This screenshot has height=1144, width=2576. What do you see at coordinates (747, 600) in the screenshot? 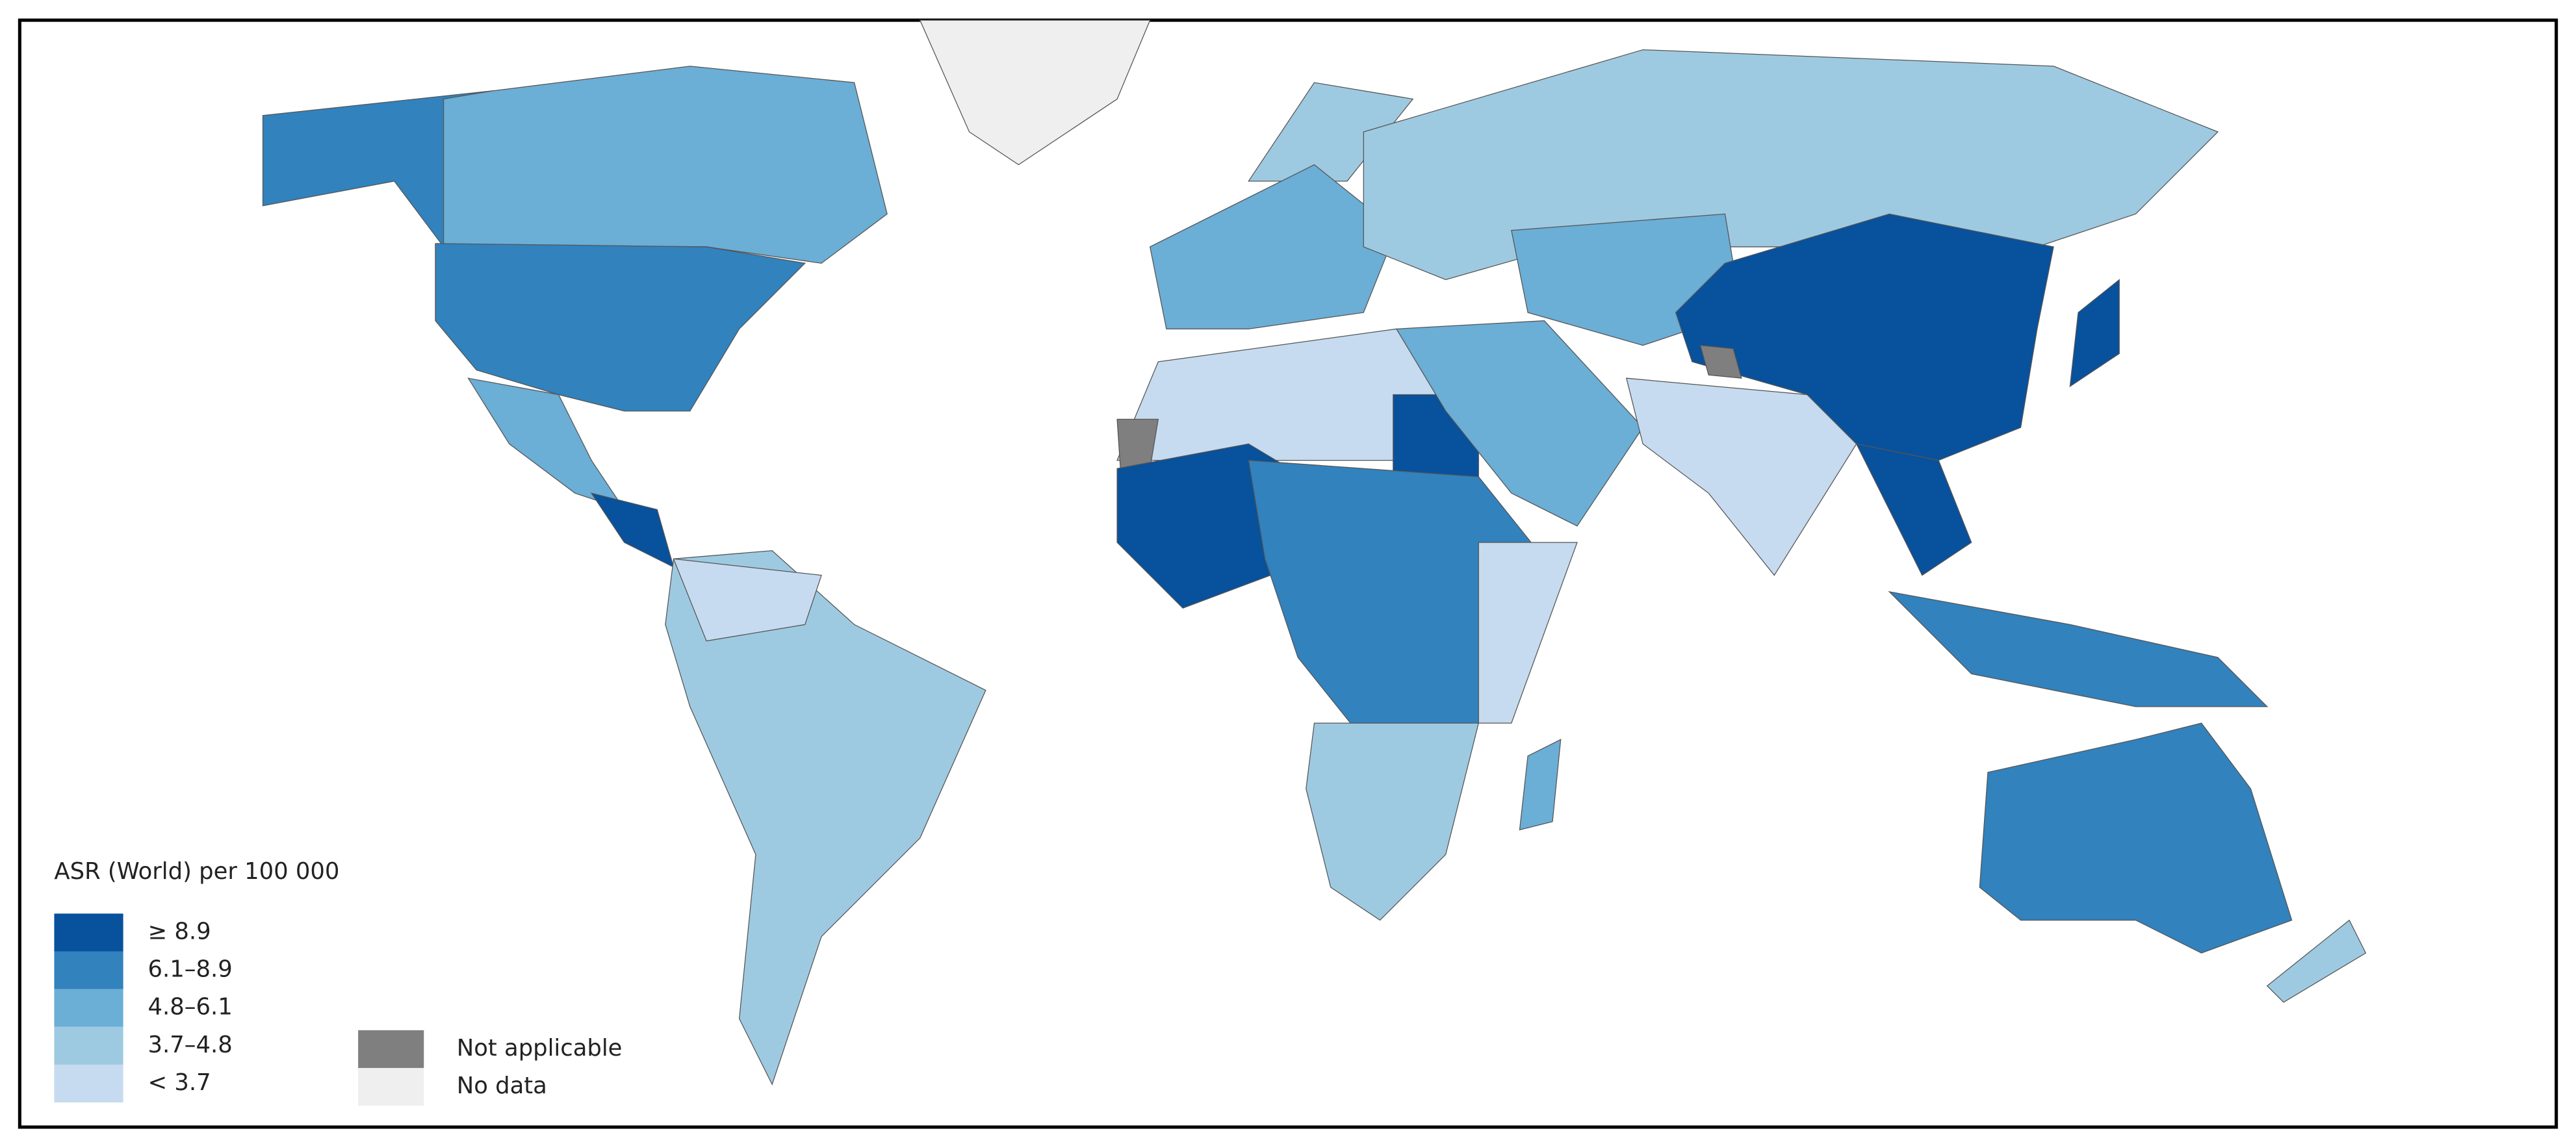
I see `northern-south-america` at bounding box center [747, 600].